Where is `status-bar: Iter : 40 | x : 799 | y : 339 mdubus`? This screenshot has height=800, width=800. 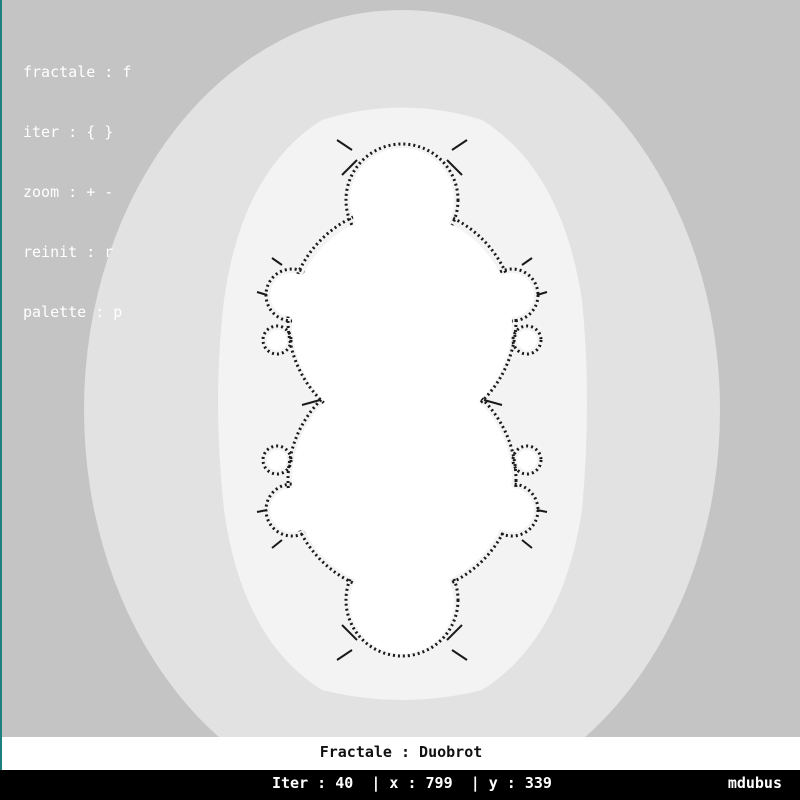
status-bar: Iter : 40 | x : 799 | y : 339 mdubus is located at coordinates (400, 785).